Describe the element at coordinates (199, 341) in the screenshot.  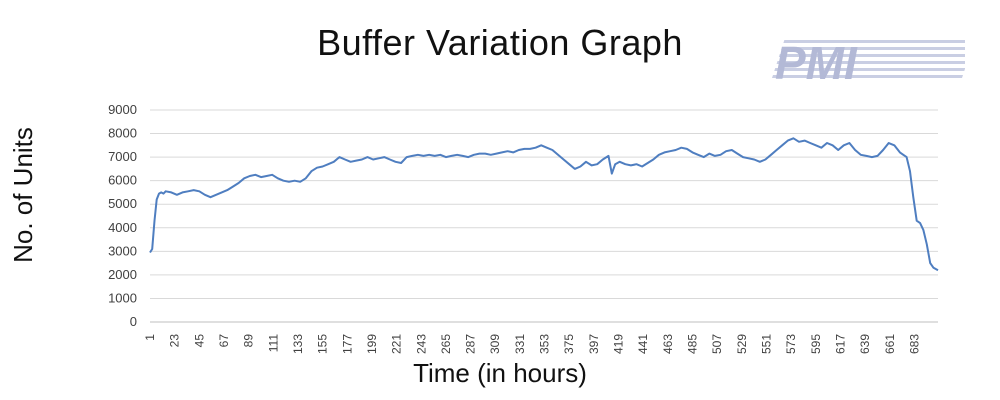
I see `x-tick-label: 45` at that location.